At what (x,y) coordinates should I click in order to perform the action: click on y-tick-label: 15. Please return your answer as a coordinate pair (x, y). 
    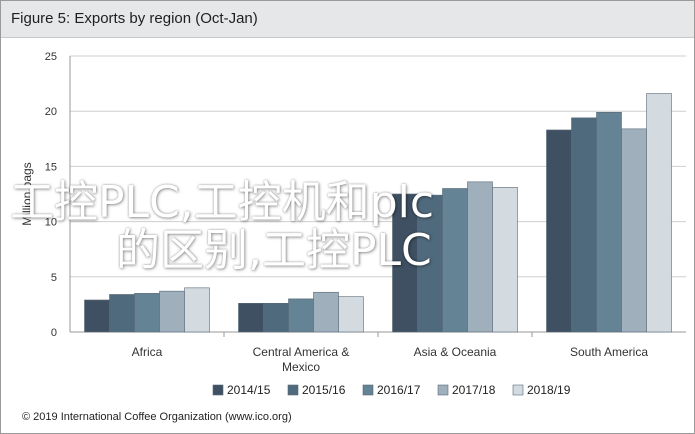
    Looking at the image, I should click on (51, 167).